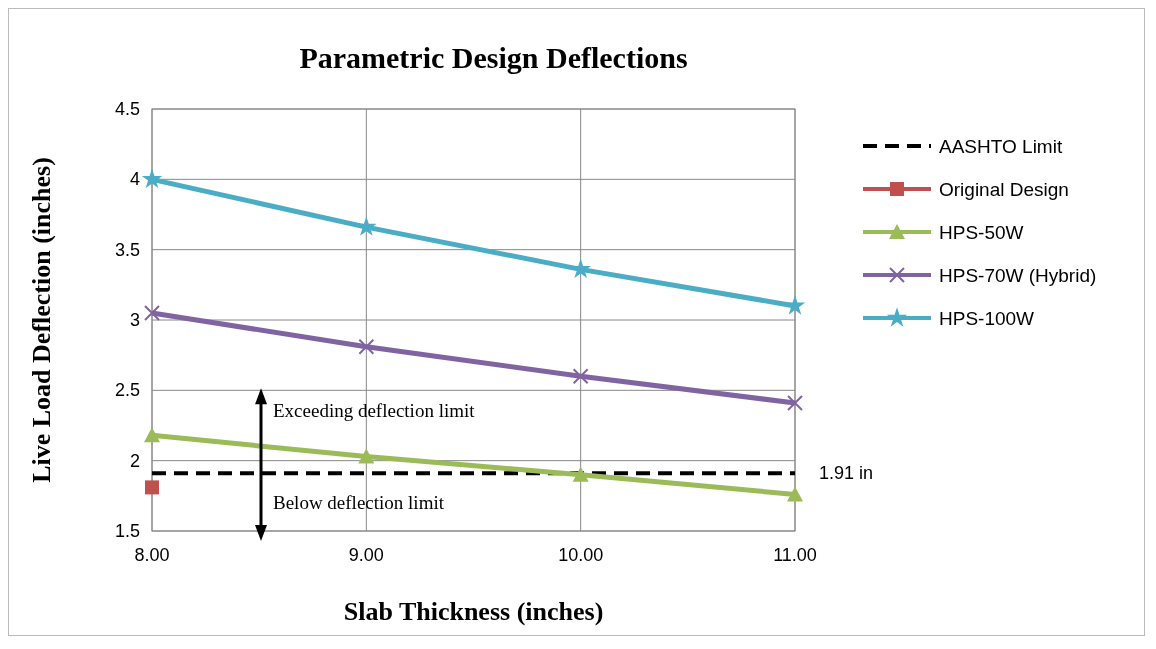  I want to click on annotation: Exceeding deflection limit, so click(374, 411).